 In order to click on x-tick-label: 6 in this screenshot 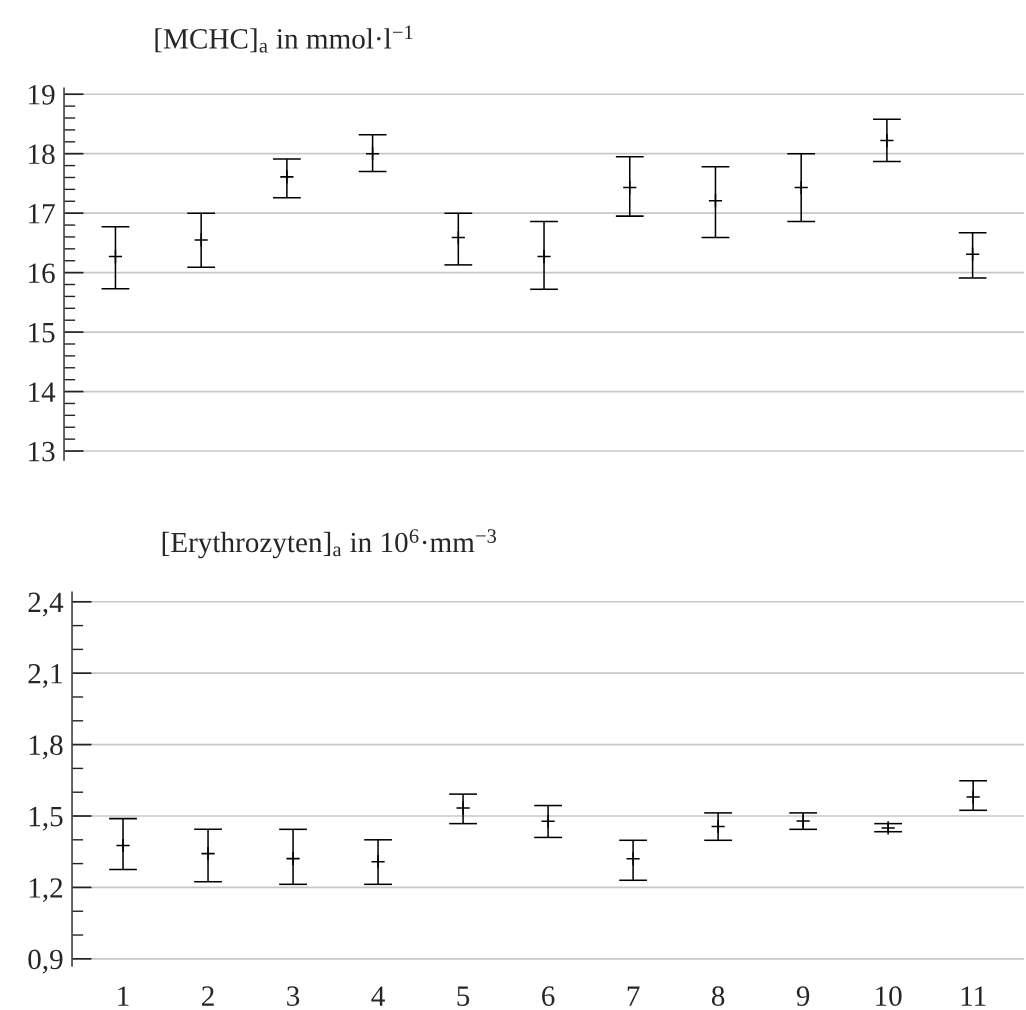, I will do `click(548, 996)`.